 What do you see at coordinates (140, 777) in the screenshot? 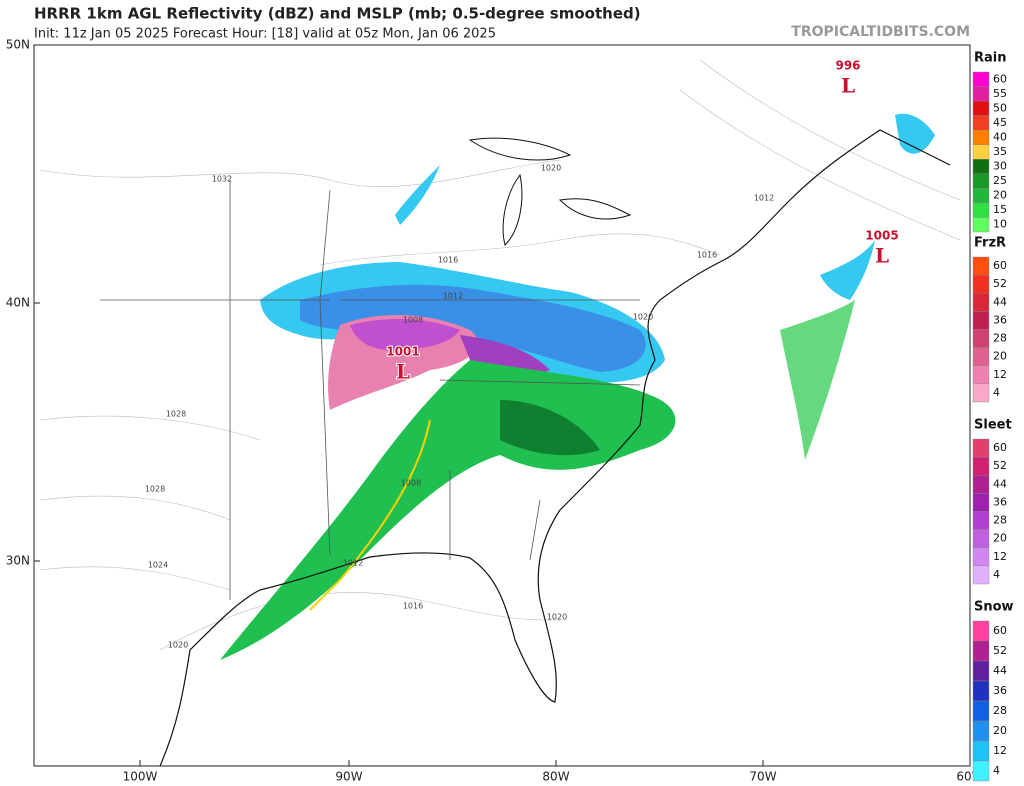
I see `lon-label: 100W` at bounding box center [140, 777].